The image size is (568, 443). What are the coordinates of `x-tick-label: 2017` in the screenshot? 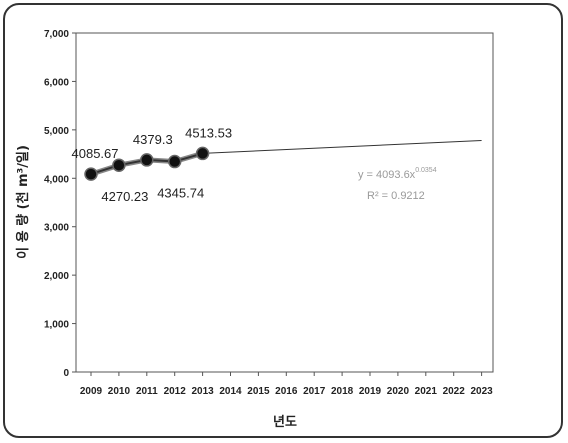 It's located at (314, 391).